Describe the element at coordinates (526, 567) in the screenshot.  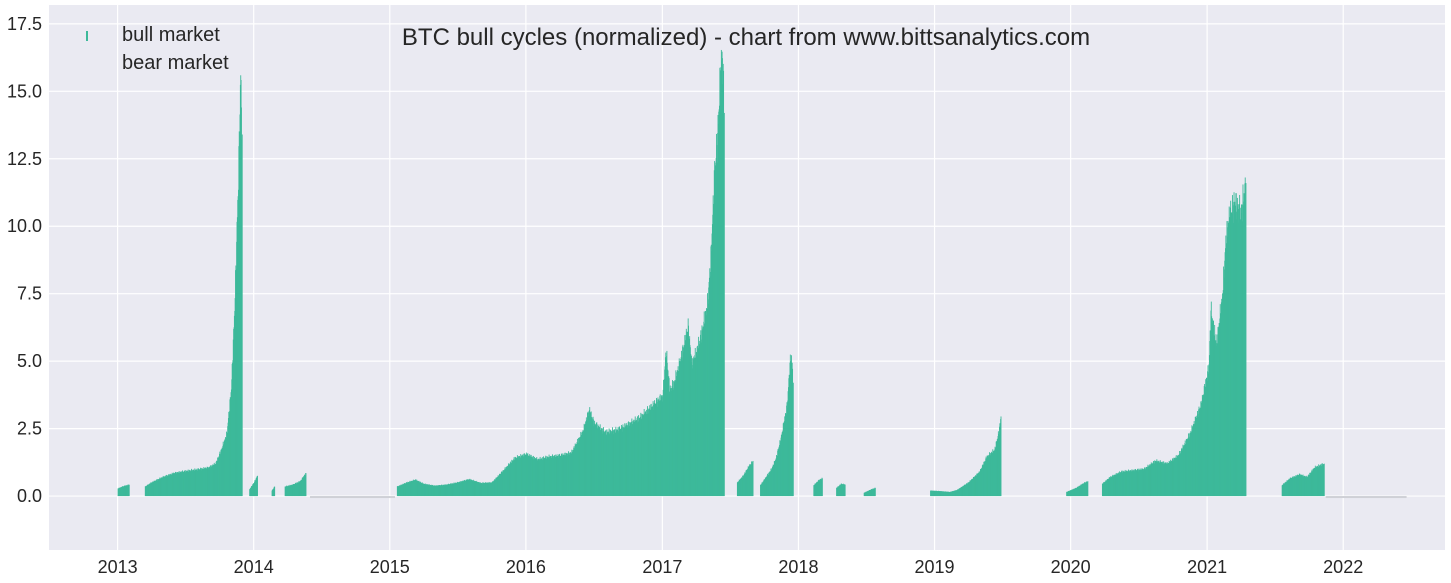
I see `x-tick-label: 2016` at that location.